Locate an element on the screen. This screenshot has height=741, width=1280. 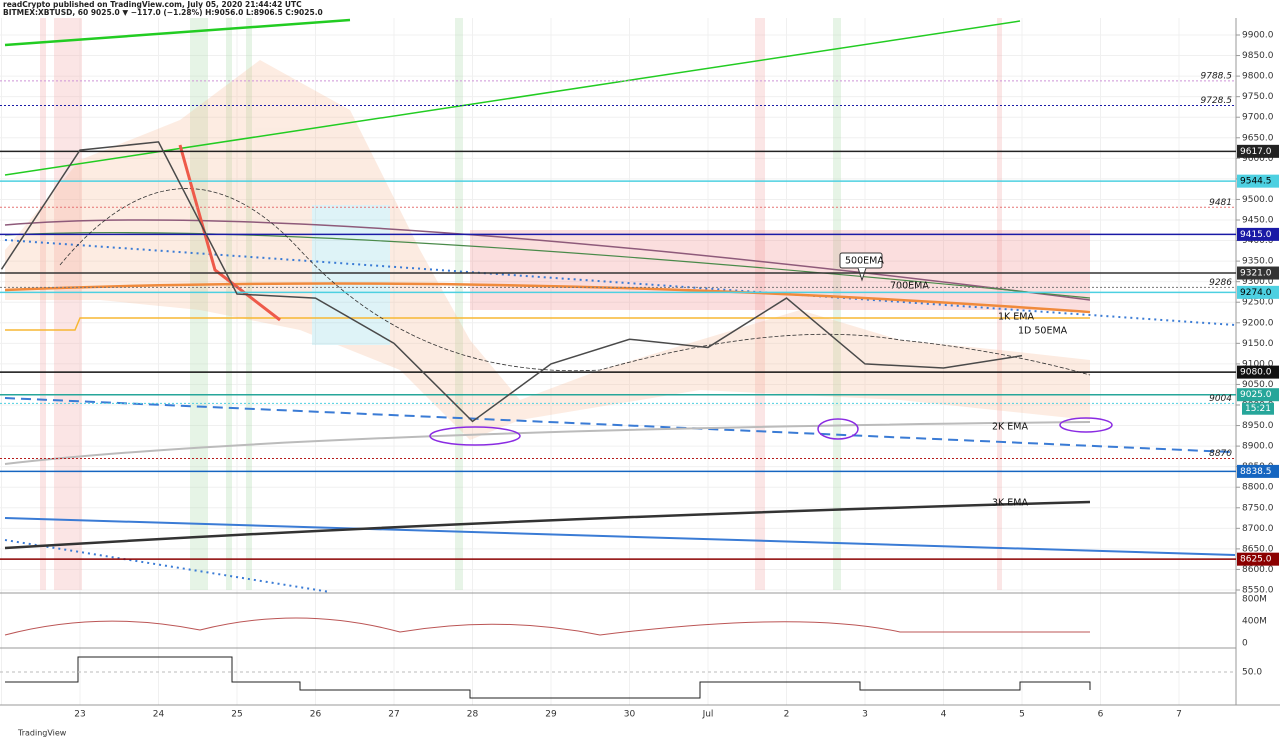
y-tick-label: 9450.0 is located at coordinates (1258, 221).